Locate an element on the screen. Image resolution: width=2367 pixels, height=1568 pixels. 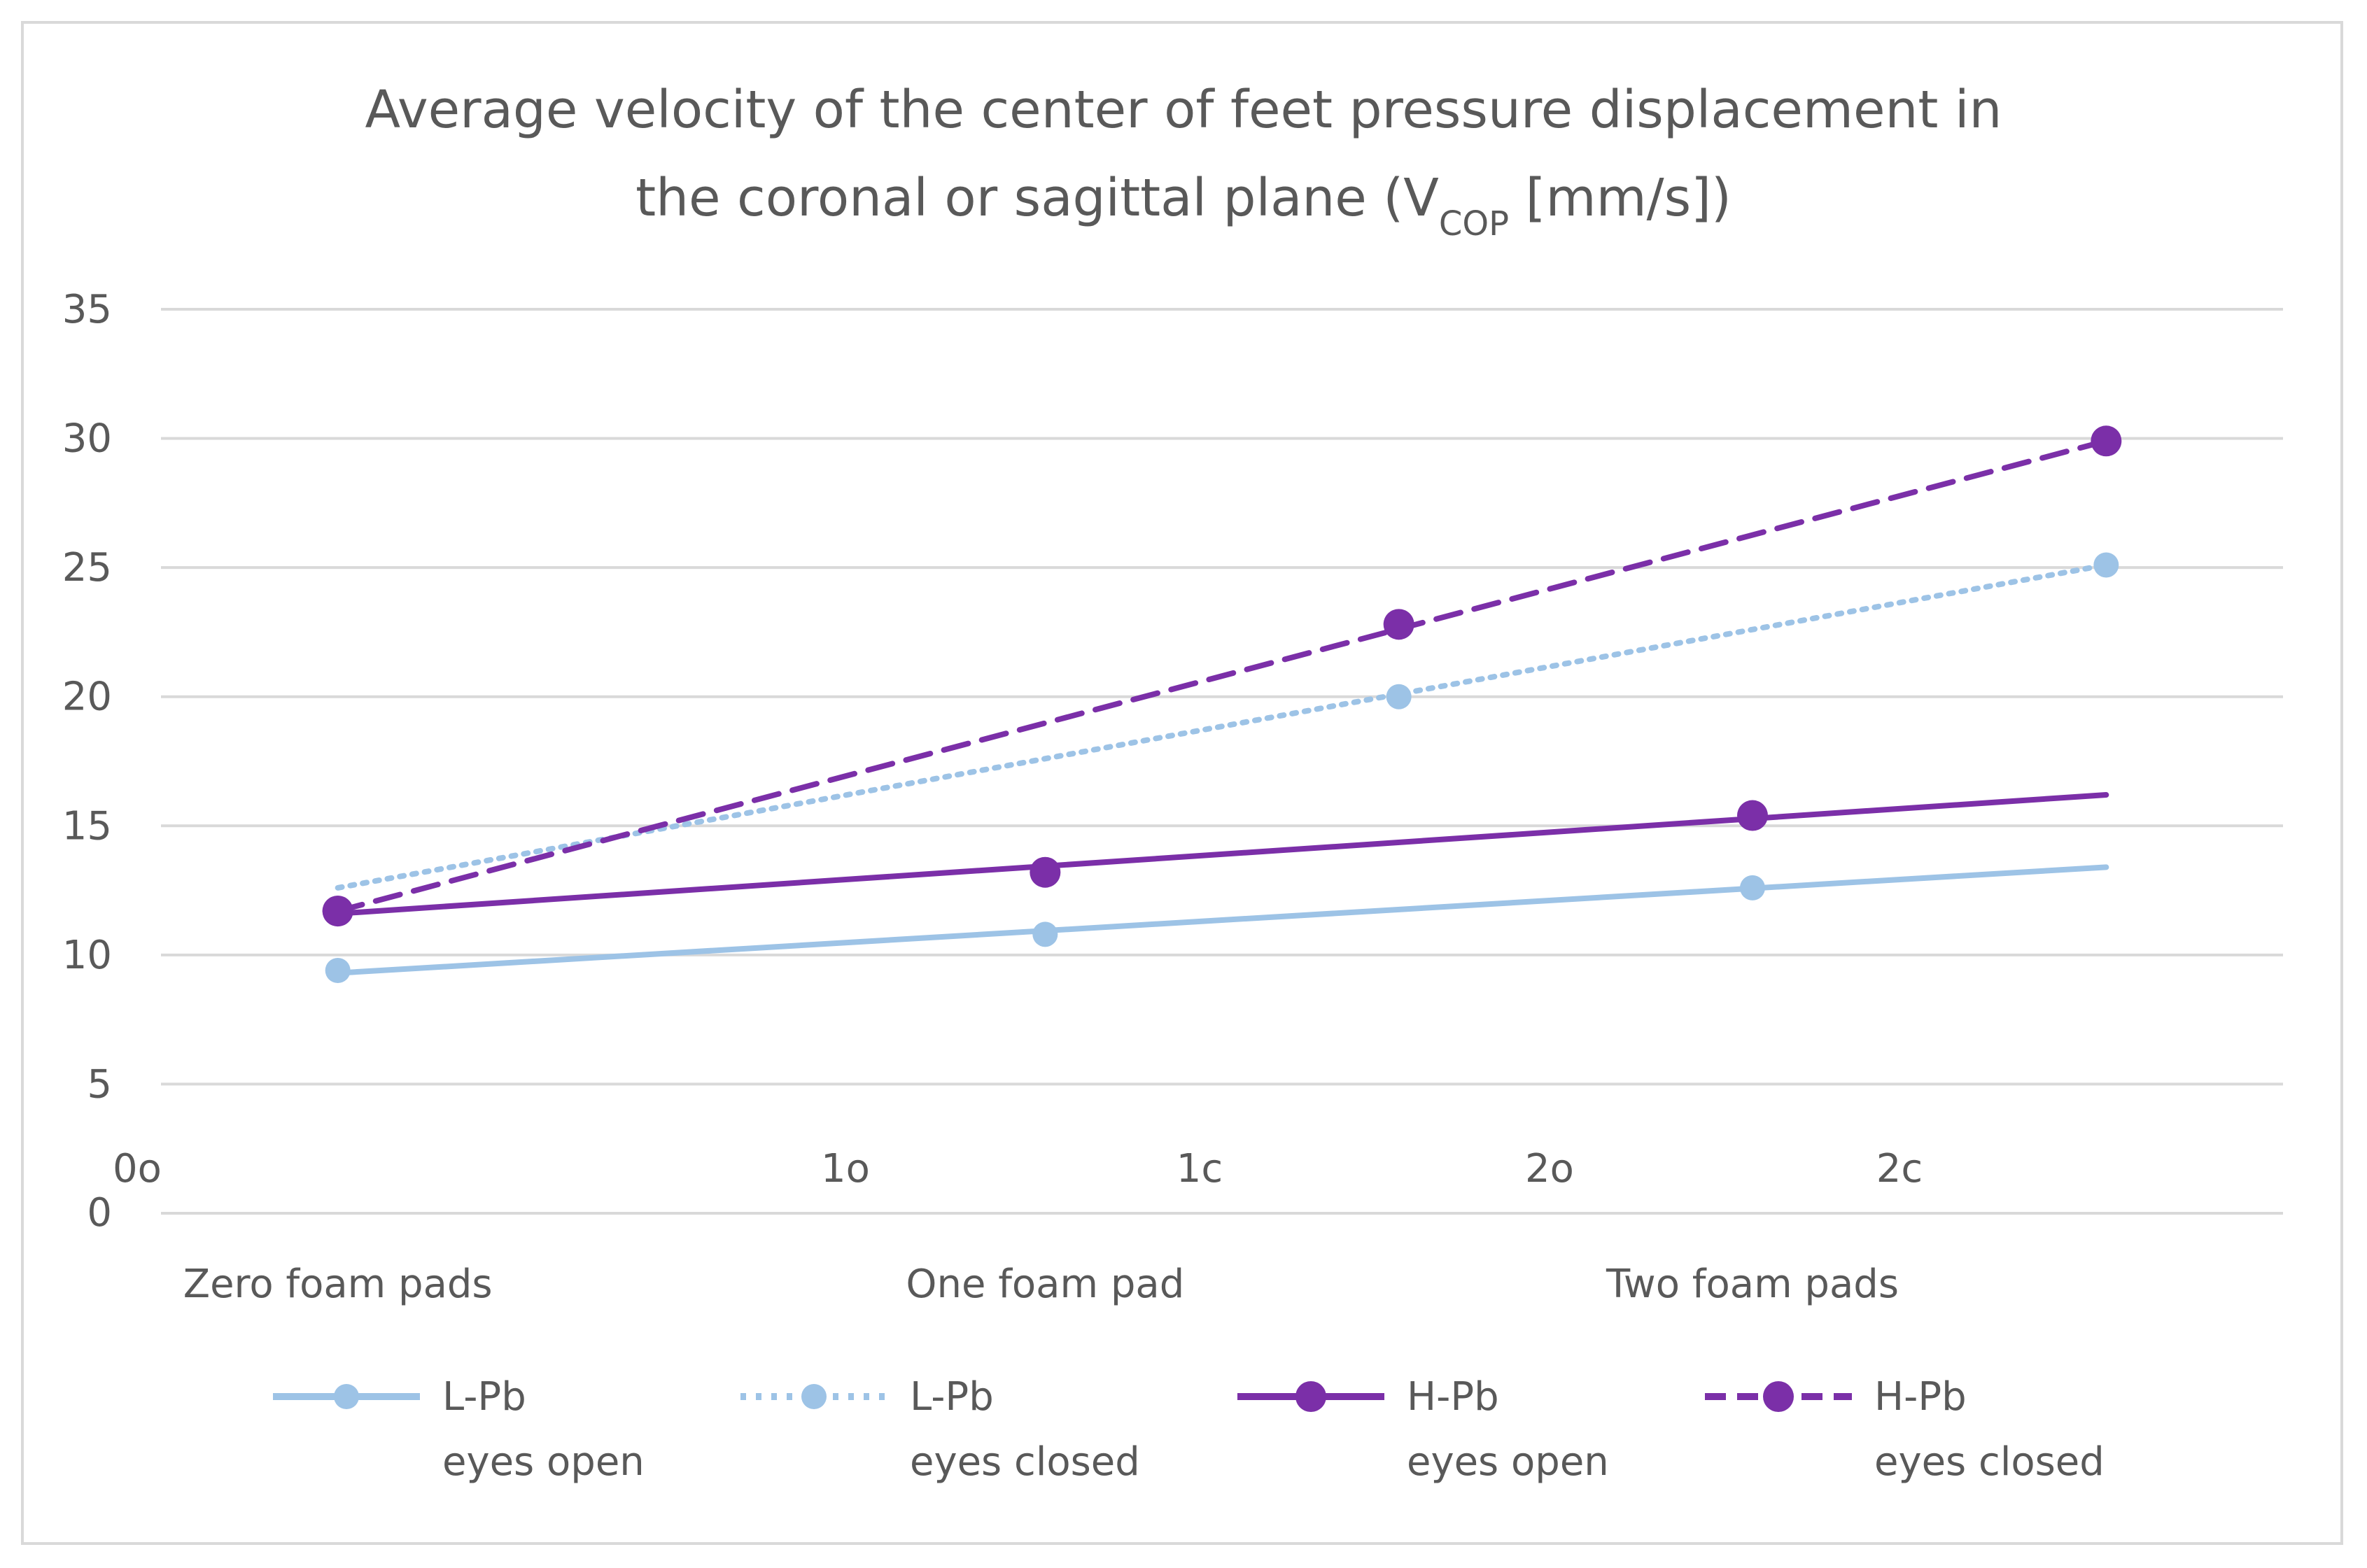
series-l-pb-eyes-open-line is located at coordinates (1222, 920).